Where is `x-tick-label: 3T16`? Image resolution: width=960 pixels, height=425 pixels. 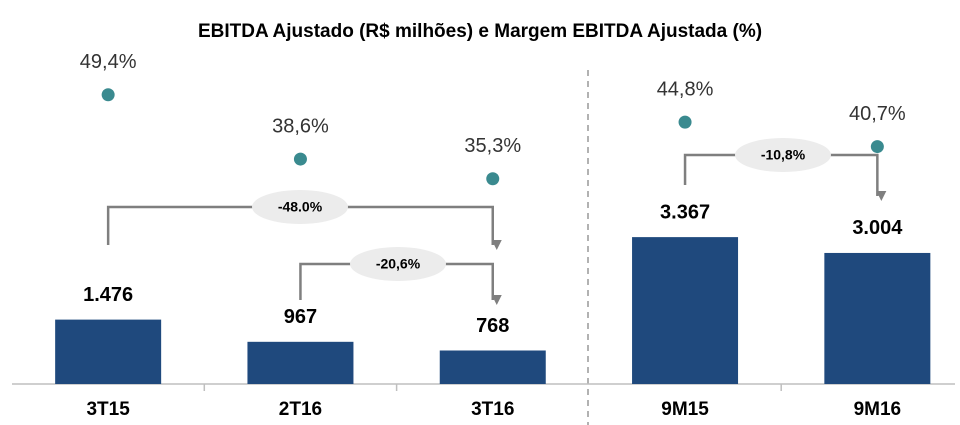
x-tick-label: 3T16 is located at coordinates (492, 409).